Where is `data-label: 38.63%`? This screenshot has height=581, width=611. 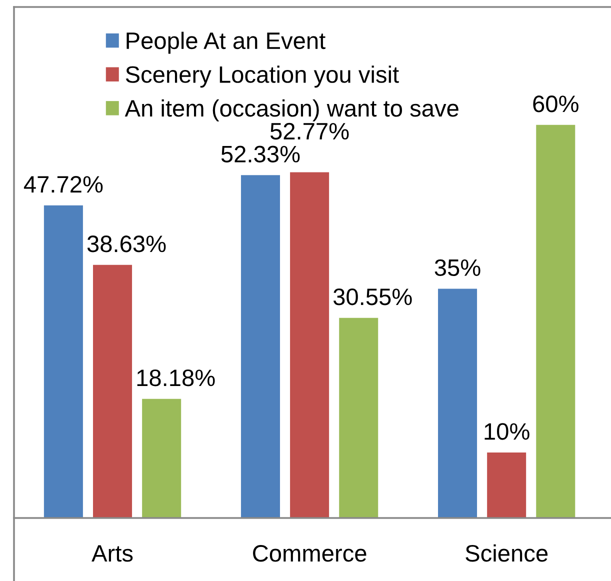
data-label: 38.63% is located at coordinates (126, 244).